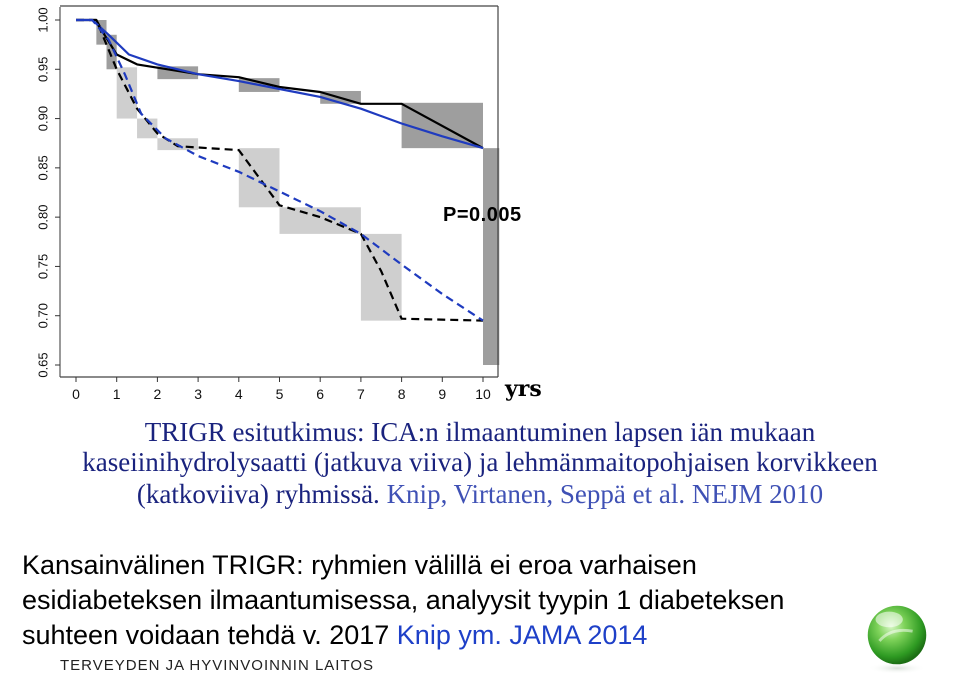 The image size is (960, 689). Describe the element at coordinates (320, 394) in the screenshot. I see `x-tick-label-6: 6` at that location.